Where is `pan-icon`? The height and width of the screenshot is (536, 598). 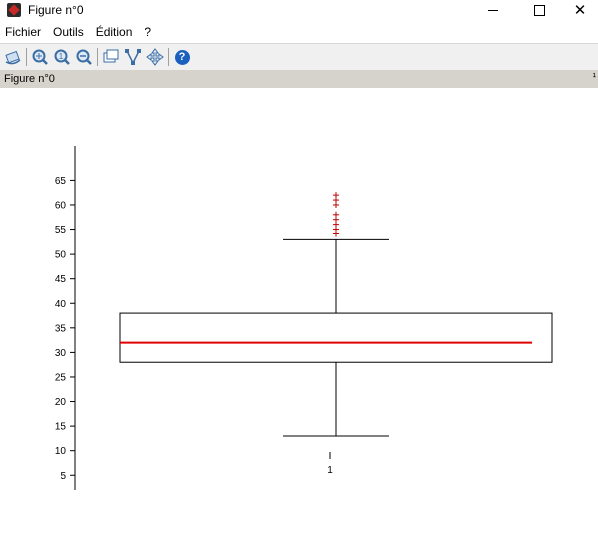 pan-icon is located at coordinates (155, 57).